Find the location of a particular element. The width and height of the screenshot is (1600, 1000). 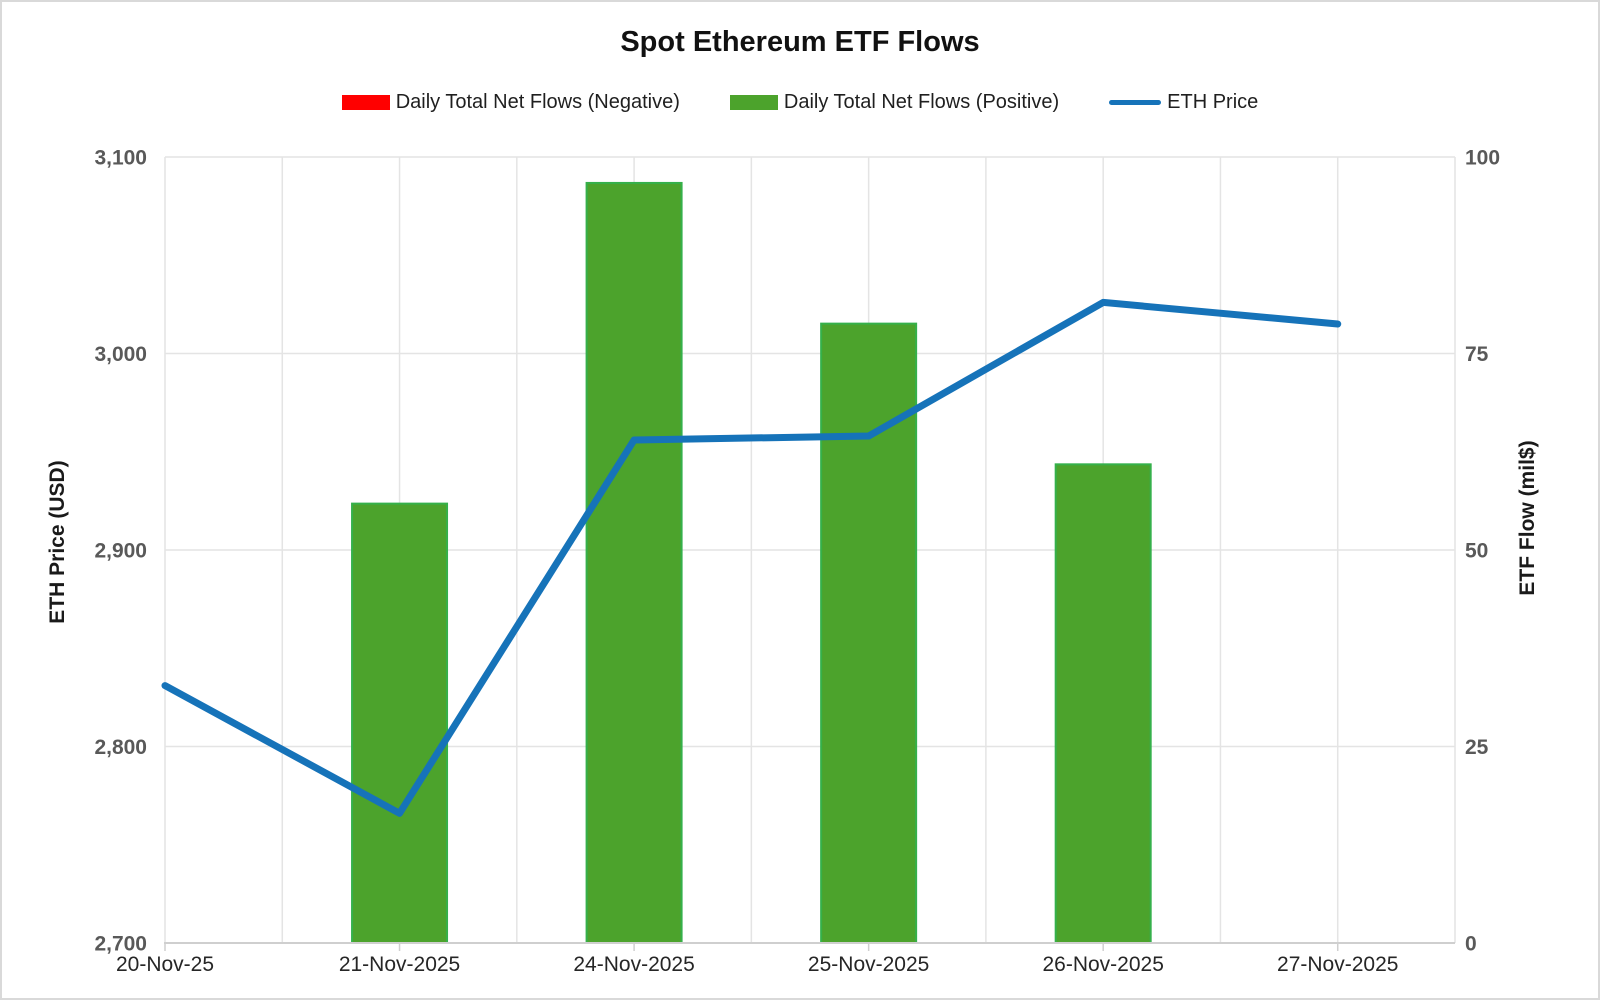

x-label-27-Nov-2025: 27-Nov-2025 is located at coordinates (1337, 964).